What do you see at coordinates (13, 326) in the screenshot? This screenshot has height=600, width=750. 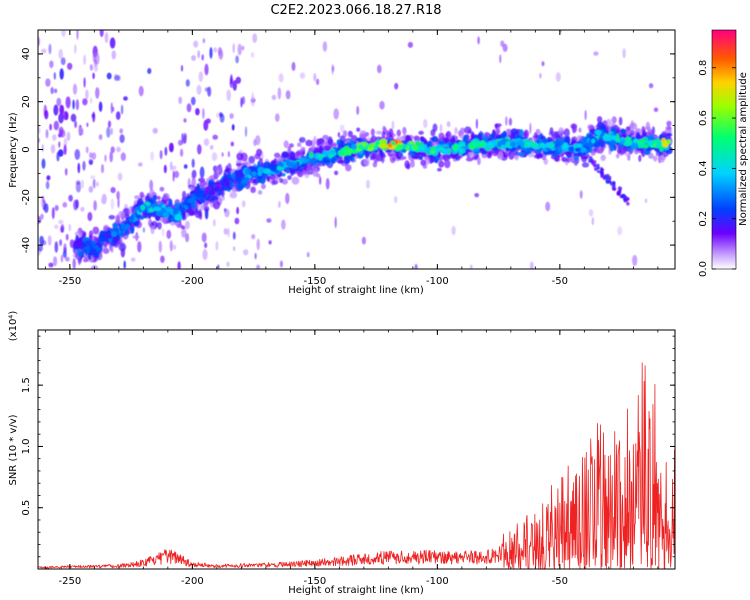 I see `snr-y-multiplier: (x10⁴)` at bounding box center [13, 326].